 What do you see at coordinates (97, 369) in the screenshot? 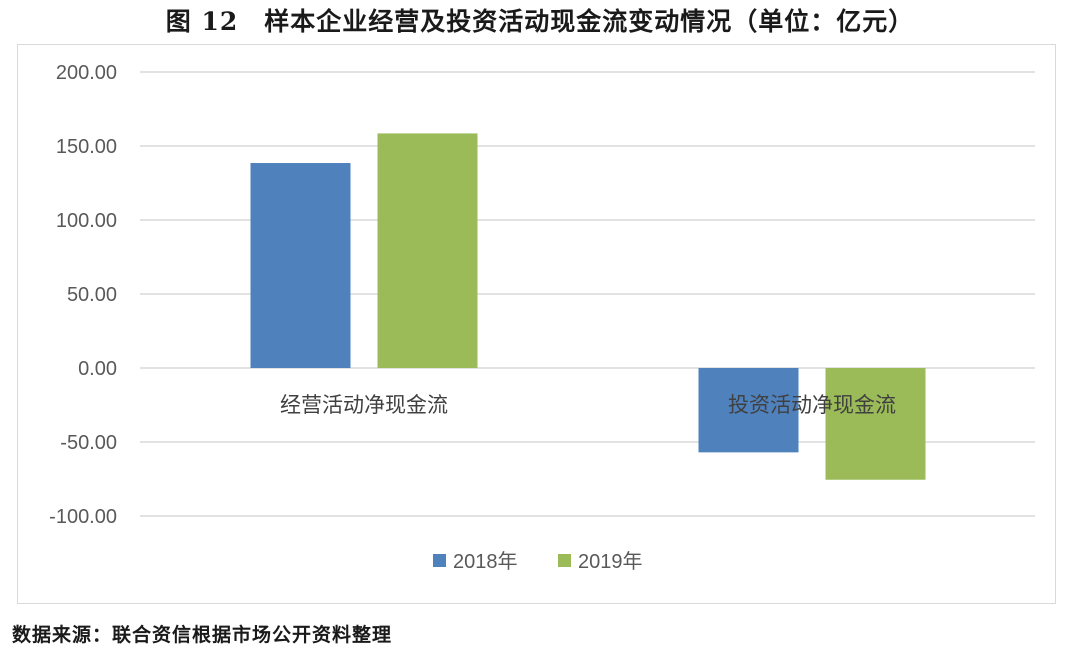
I see `y-tick-label: 0.00` at bounding box center [97, 369].